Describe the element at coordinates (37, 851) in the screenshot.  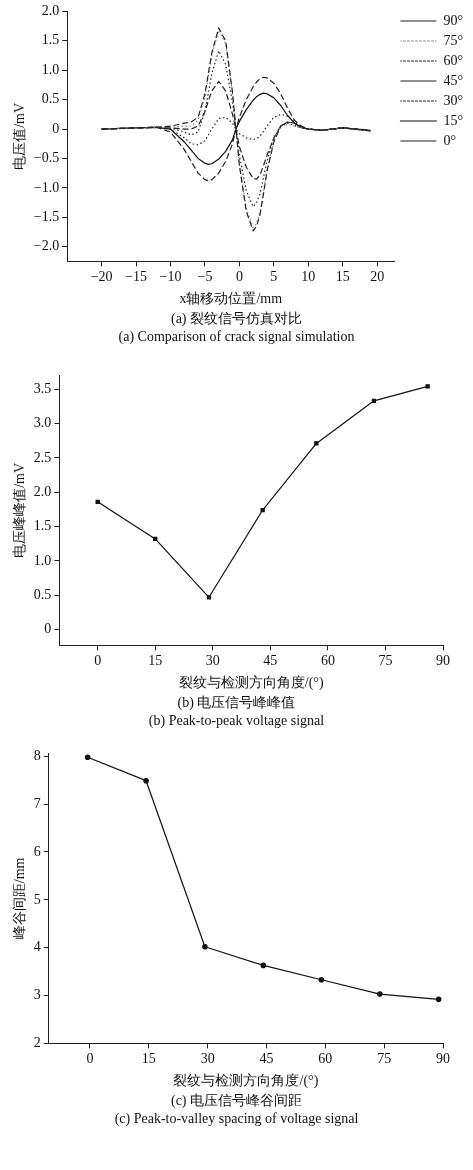
I see `y-tick-label: 6` at that location.